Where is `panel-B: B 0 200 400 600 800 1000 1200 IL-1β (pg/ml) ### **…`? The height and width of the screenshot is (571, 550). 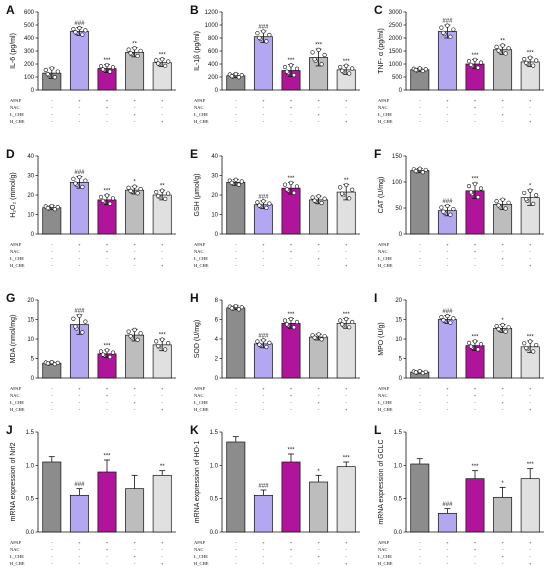 panel-B: B 0 200 400 600 800 1000 1200 IL-1β (pg/ml) ### **… is located at coordinates (275, 63).